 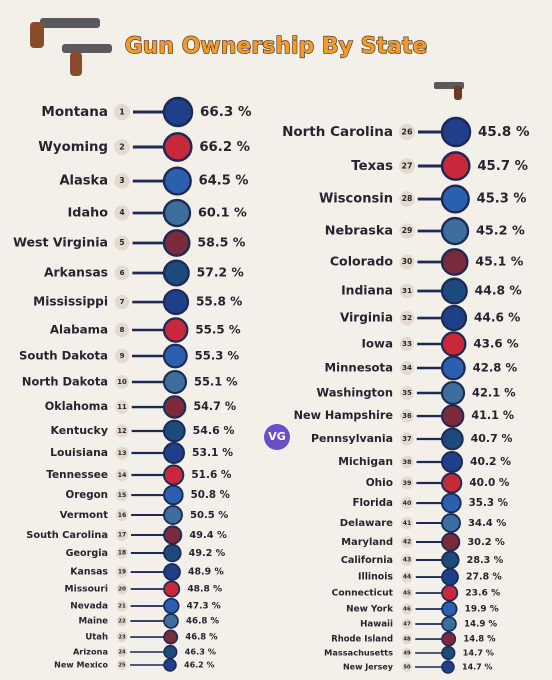 I want to click on value: 40.0 %, so click(x=489, y=483).